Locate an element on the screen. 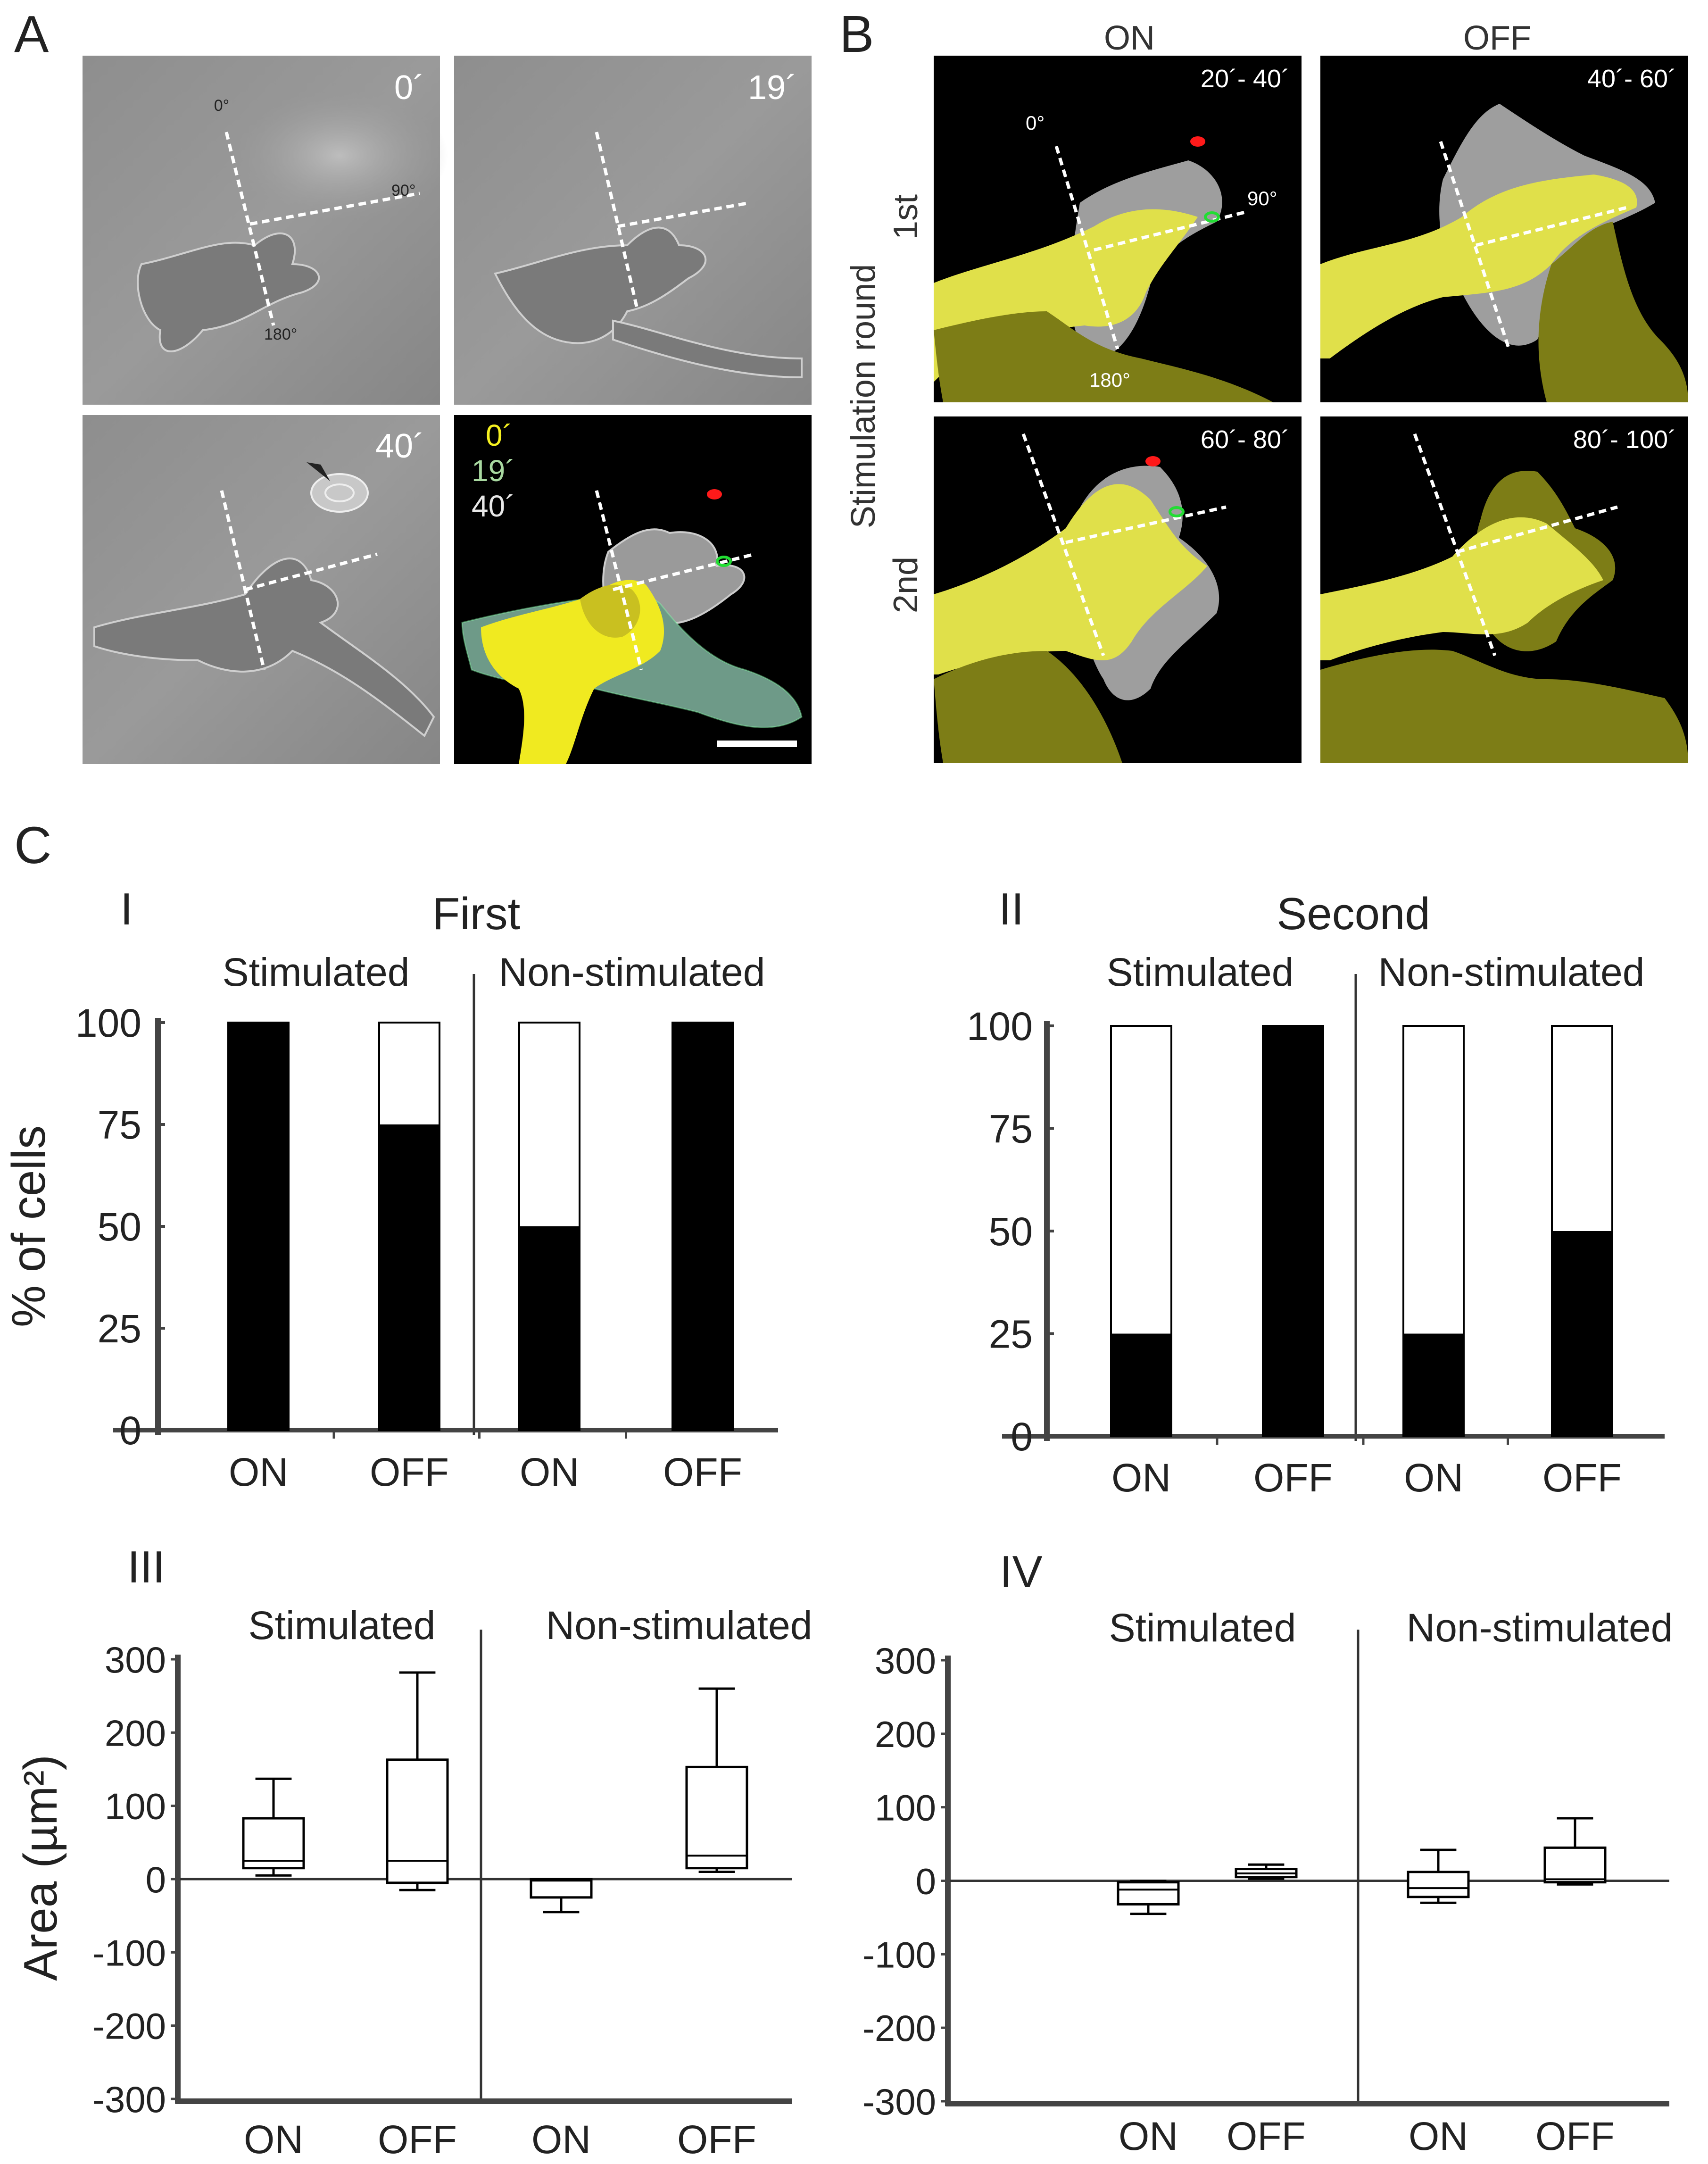  panel-letter-c: C is located at coordinates (32, 845).